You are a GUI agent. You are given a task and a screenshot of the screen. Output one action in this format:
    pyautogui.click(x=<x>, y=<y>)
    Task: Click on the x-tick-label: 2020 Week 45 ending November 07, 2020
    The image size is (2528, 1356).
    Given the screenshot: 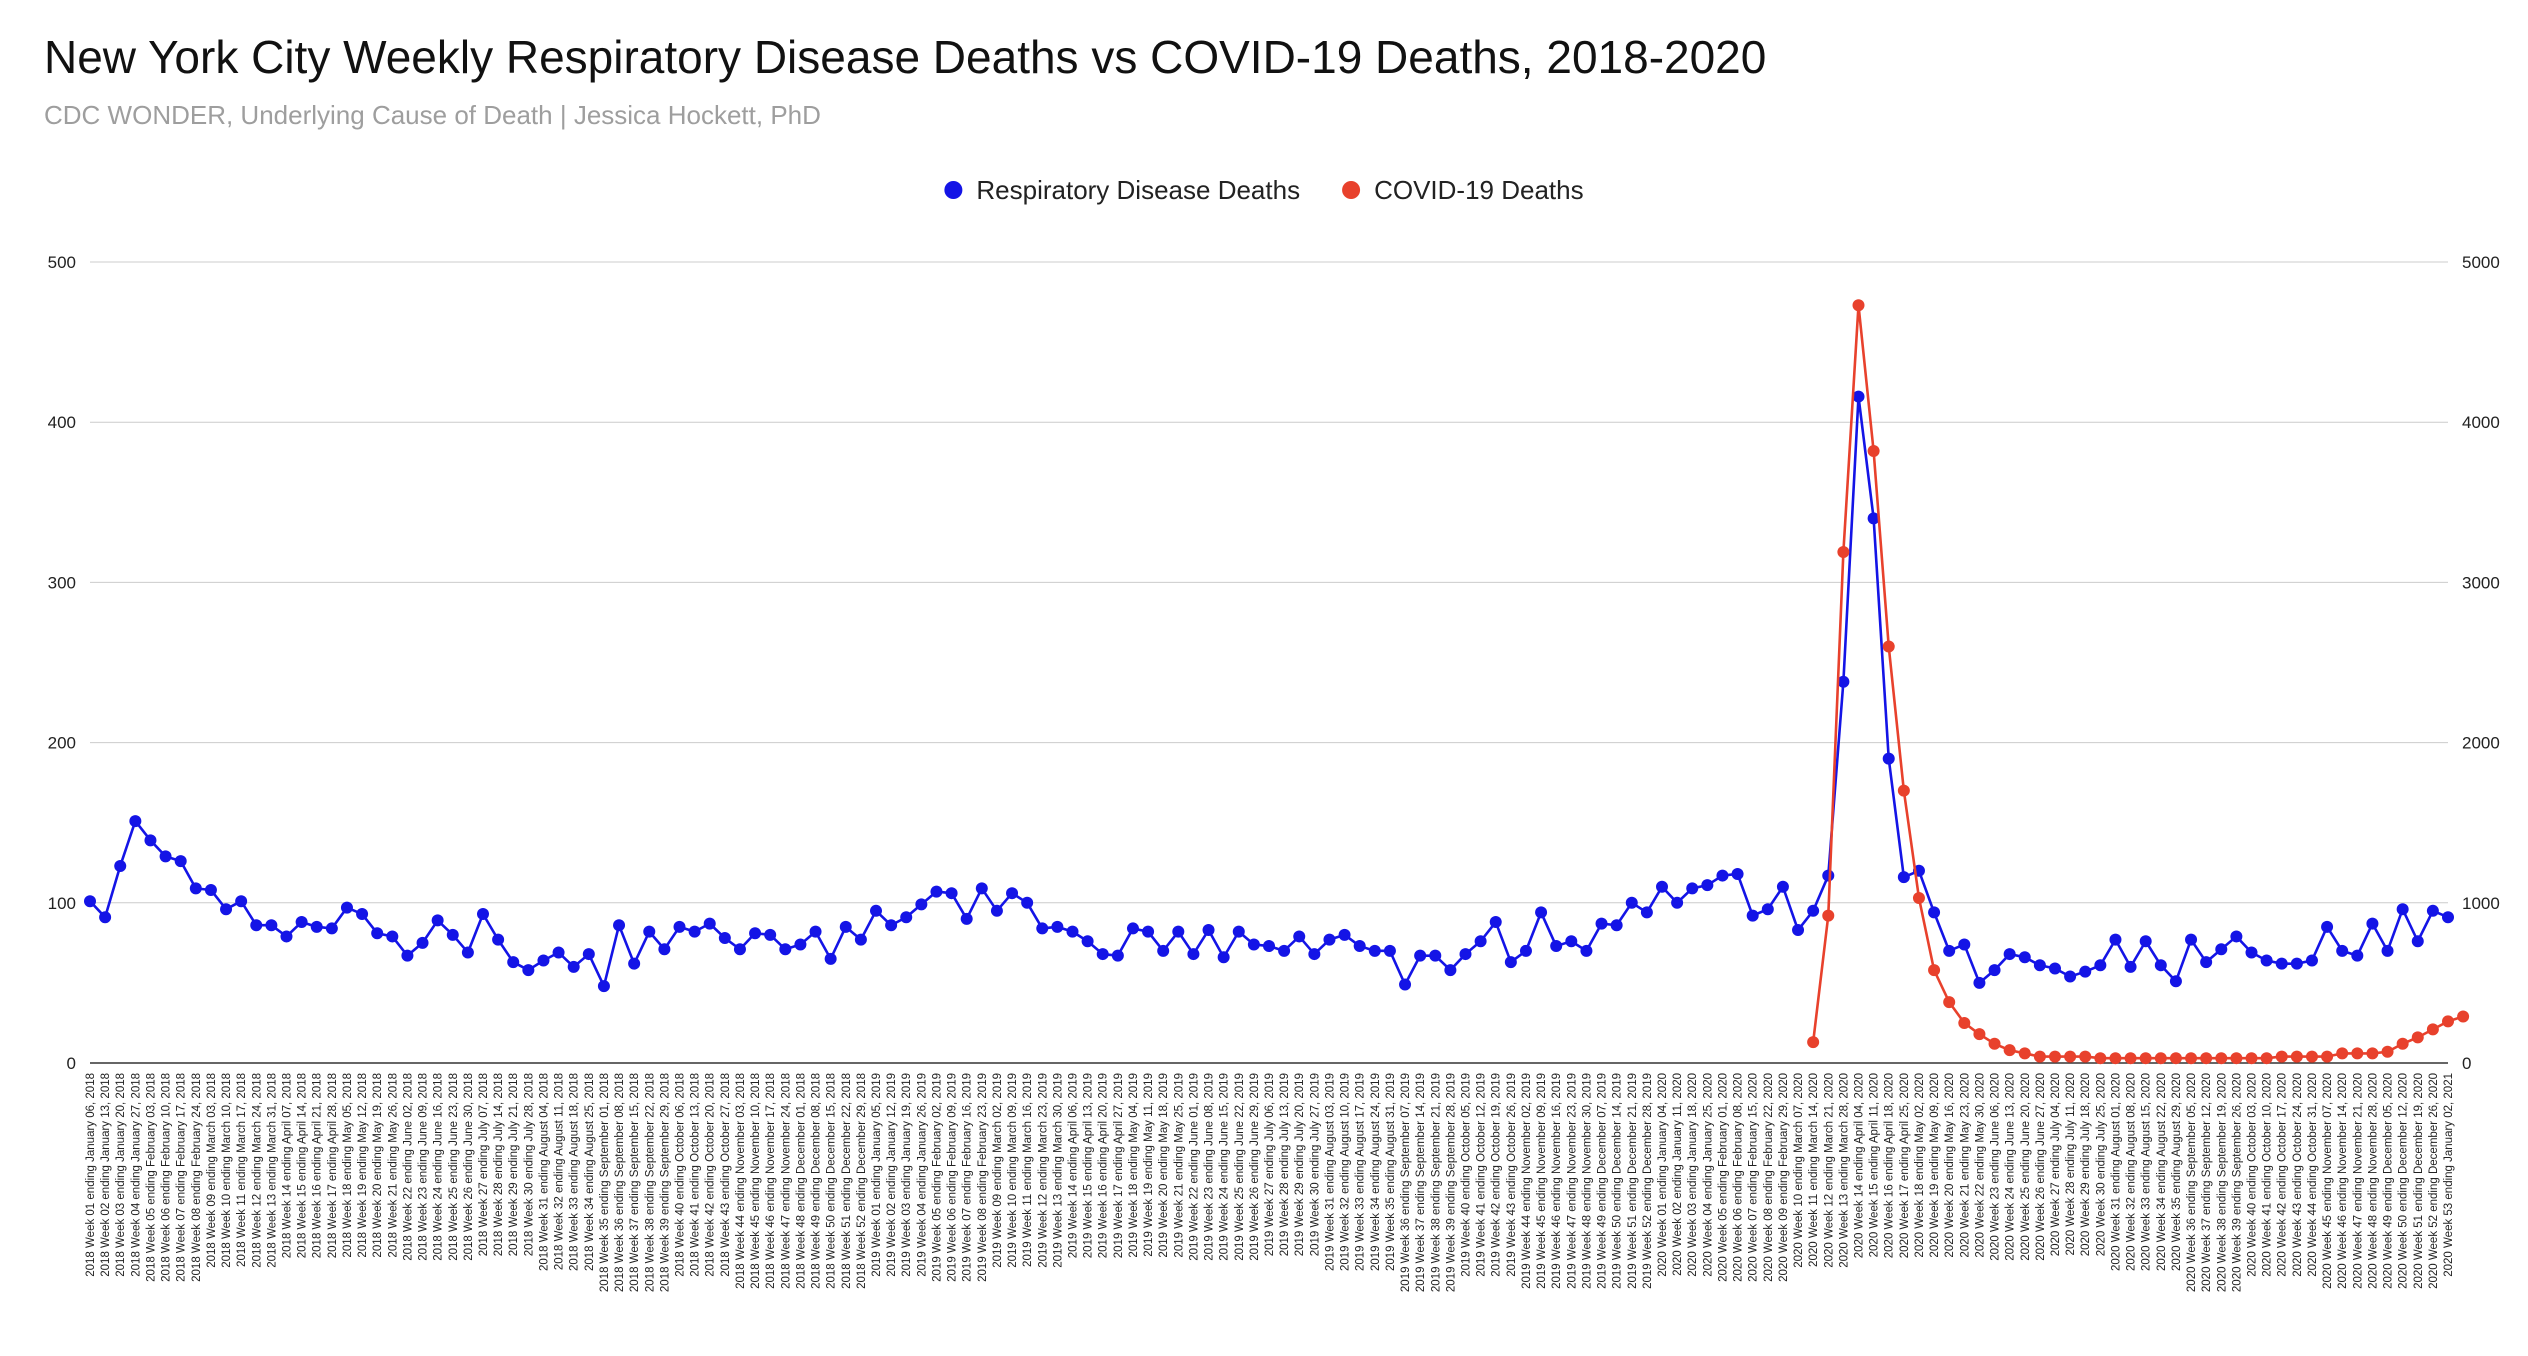 What is the action you would take?
    pyautogui.click(x=2328, y=1181)
    